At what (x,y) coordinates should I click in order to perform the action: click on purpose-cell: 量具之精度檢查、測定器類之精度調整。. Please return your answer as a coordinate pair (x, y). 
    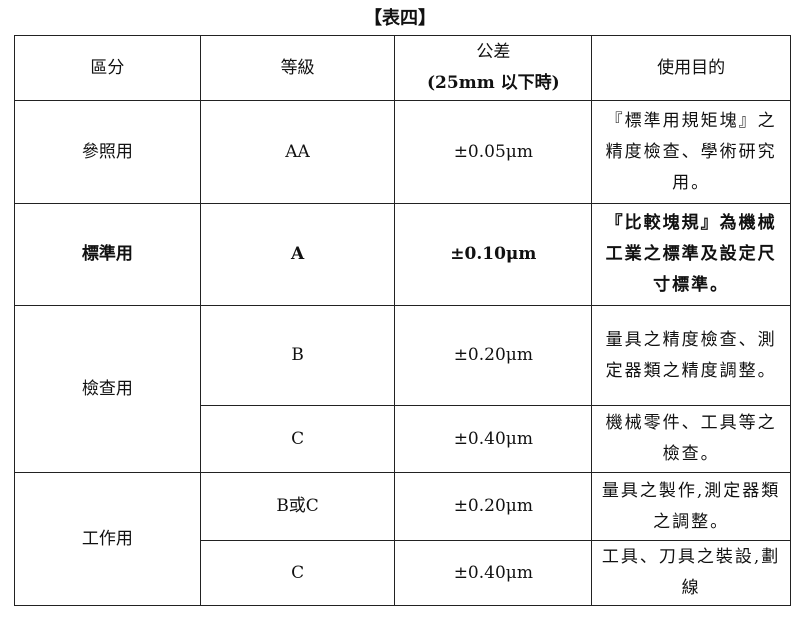
    Looking at the image, I should click on (691, 355).